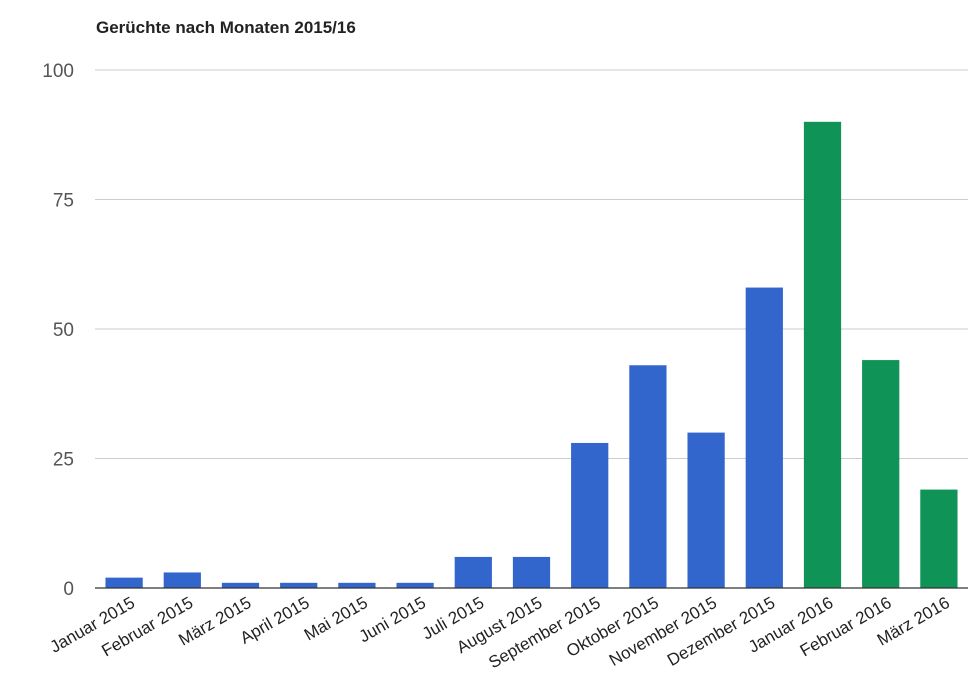  Describe the element at coordinates (63, 330) in the screenshot. I see `y-tick-label: 50` at that location.